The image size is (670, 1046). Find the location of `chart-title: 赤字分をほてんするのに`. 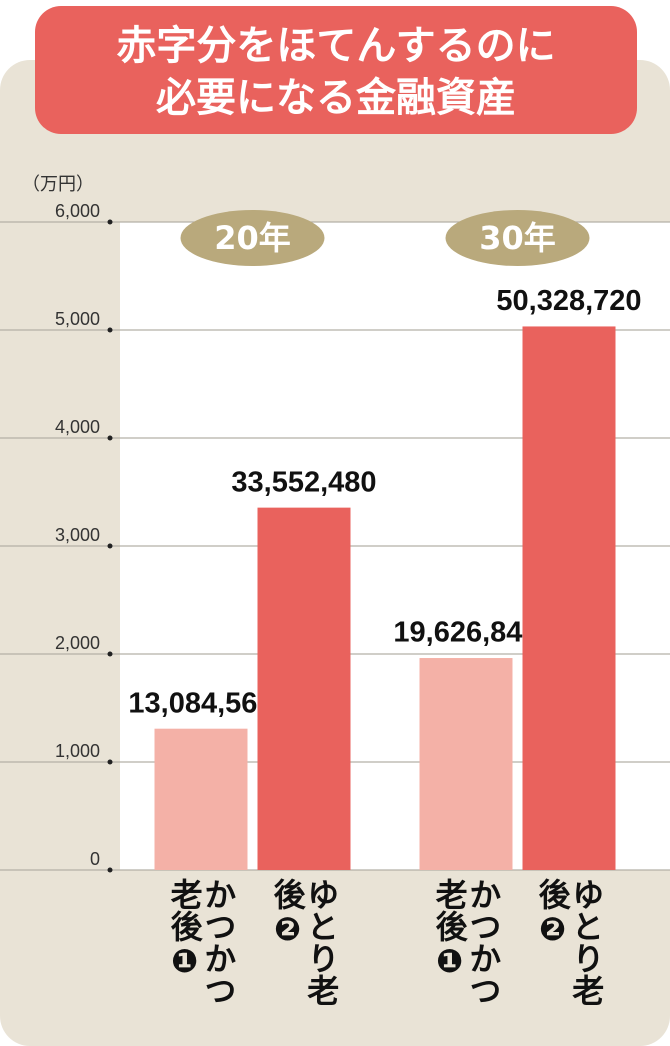

chart-title: 赤字分をほてんするのに is located at coordinates (335, 46).